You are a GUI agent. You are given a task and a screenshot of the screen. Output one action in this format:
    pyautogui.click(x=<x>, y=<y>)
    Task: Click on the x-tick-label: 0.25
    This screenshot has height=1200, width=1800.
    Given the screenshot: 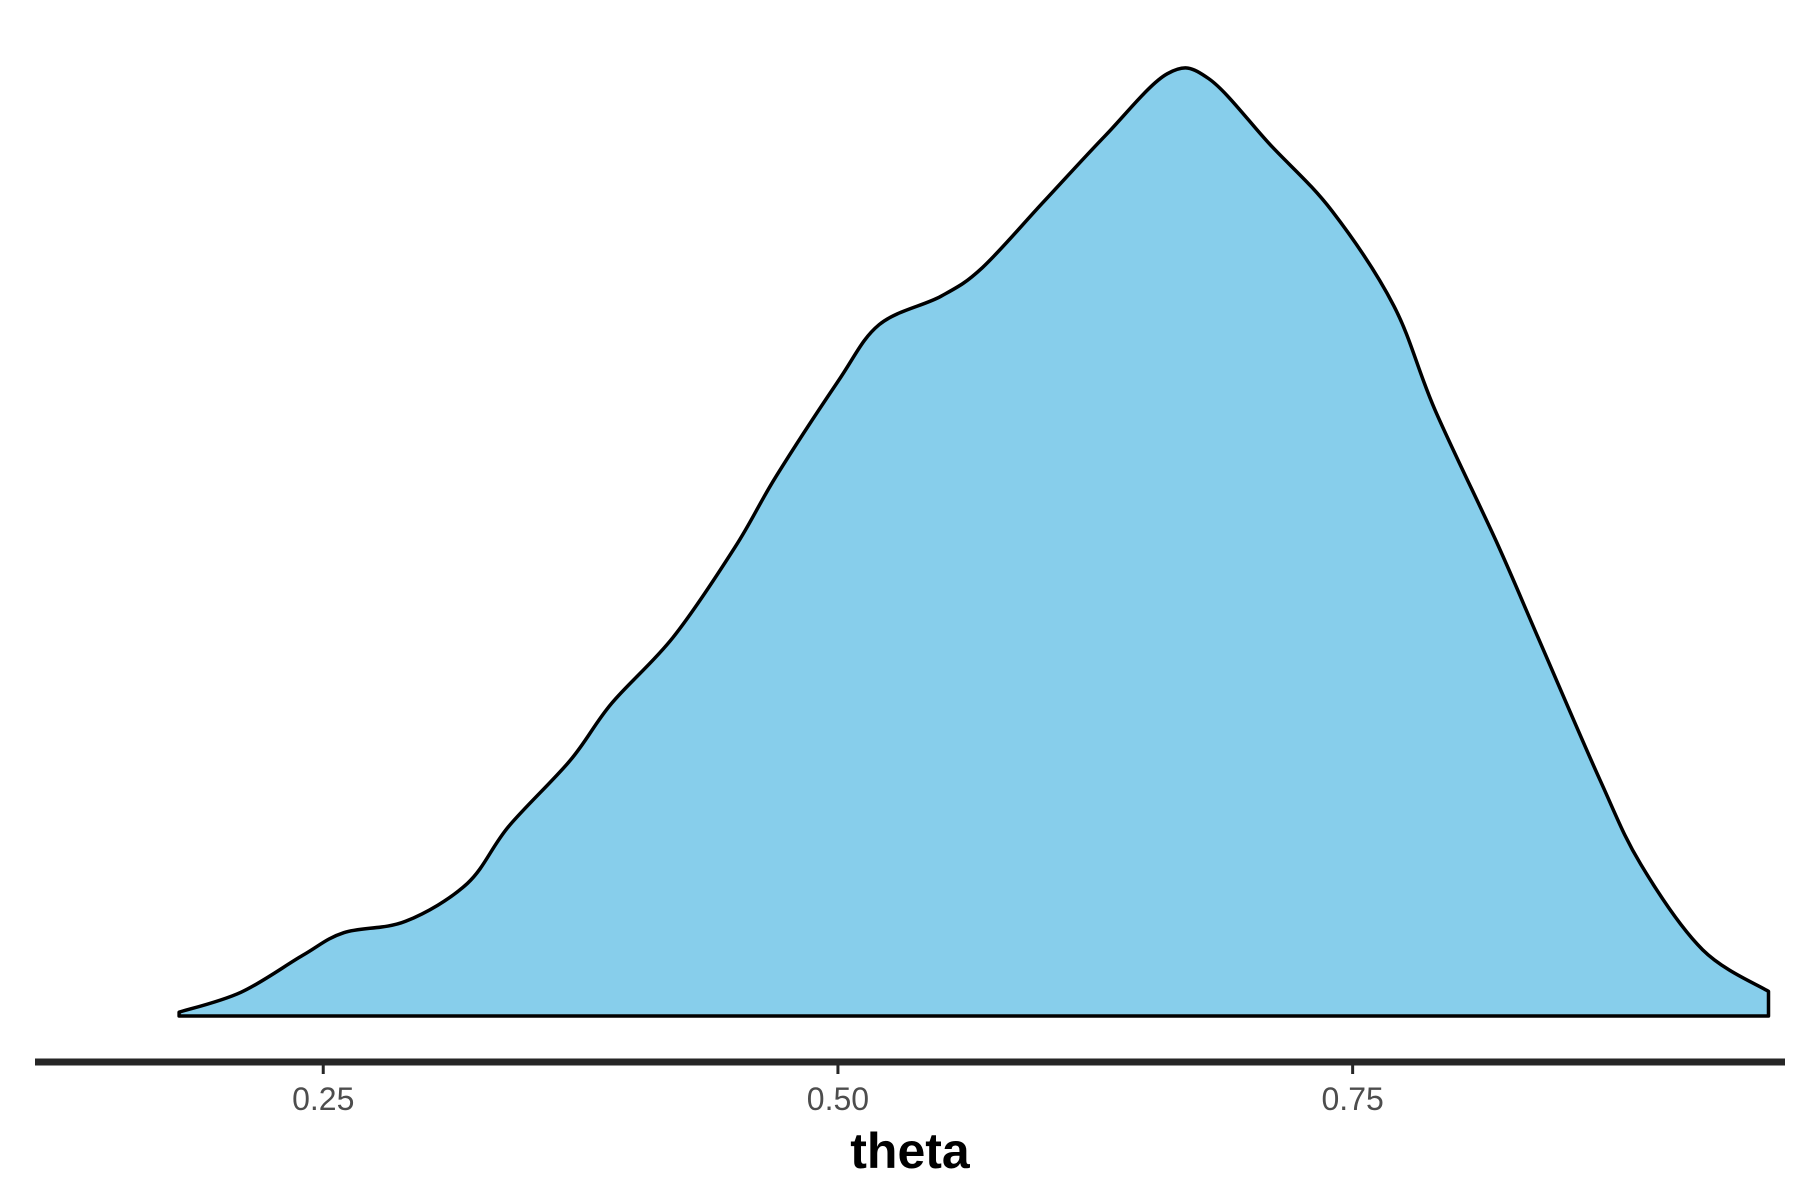 What is the action you would take?
    pyautogui.click(x=323, y=1099)
    